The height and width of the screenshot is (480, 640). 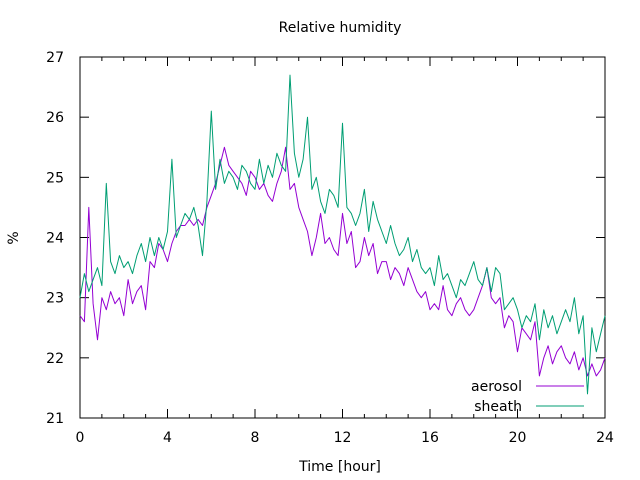 What do you see at coordinates (55, 178) in the screenshot?
I see `y-tick-label: 25` at bounding box center [55, 178].